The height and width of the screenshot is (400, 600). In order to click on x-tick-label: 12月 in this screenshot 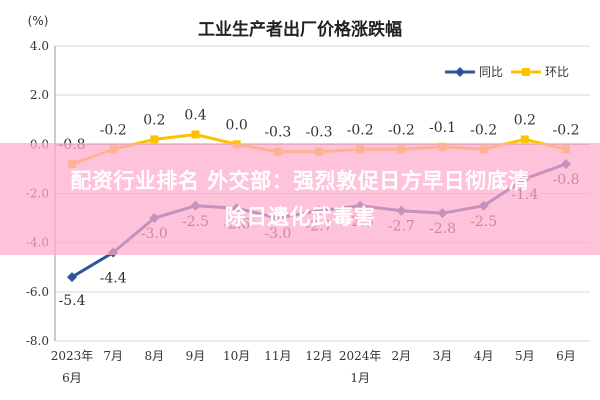, I will do `click(318, 356)`.